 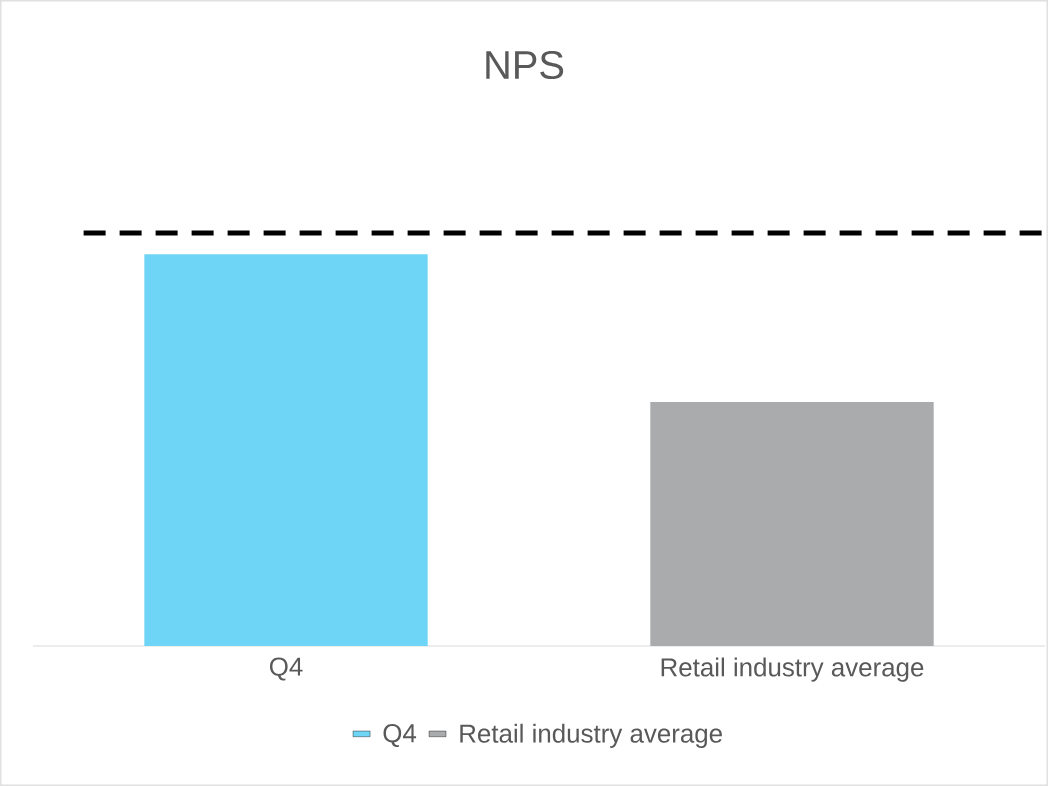 I want to click on chart-title: NPS, so click(x=525, y=65).